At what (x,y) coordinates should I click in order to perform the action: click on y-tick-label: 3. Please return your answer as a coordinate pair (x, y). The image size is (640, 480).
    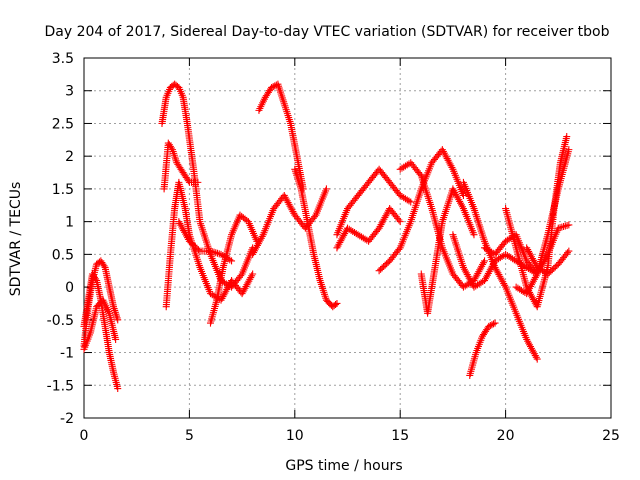
    Looking at the image, I should click on (69, 92).